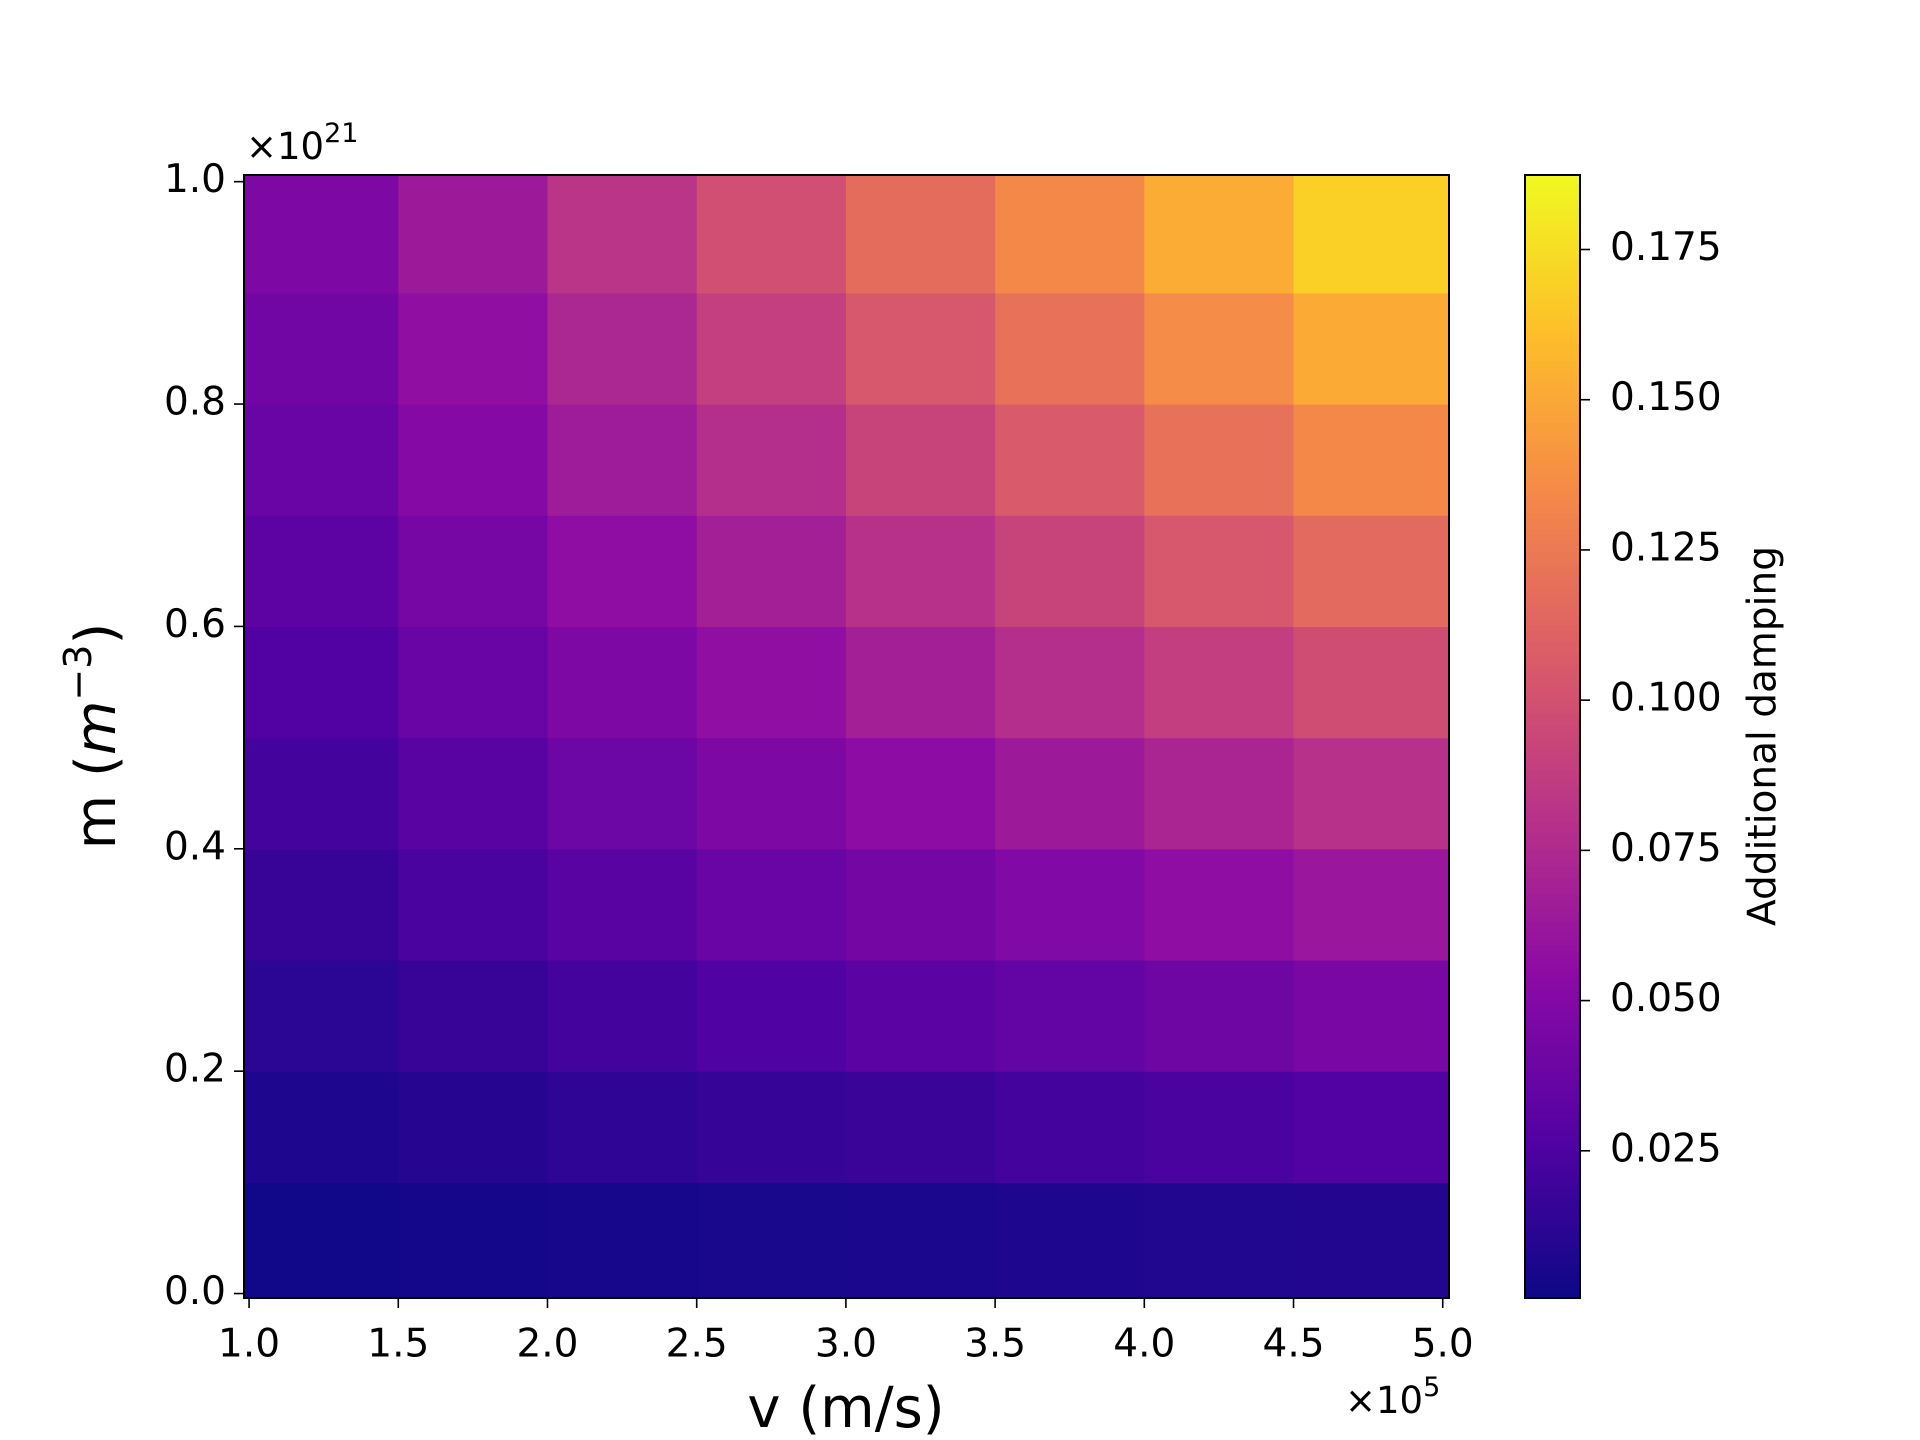 The width and height of the screenshot is (1920, 1440). What do you see at coordinates (1431, 1387) in the screenshot?
I see `x-offset-exponent: 5` at bounding box center [1431, 1387].